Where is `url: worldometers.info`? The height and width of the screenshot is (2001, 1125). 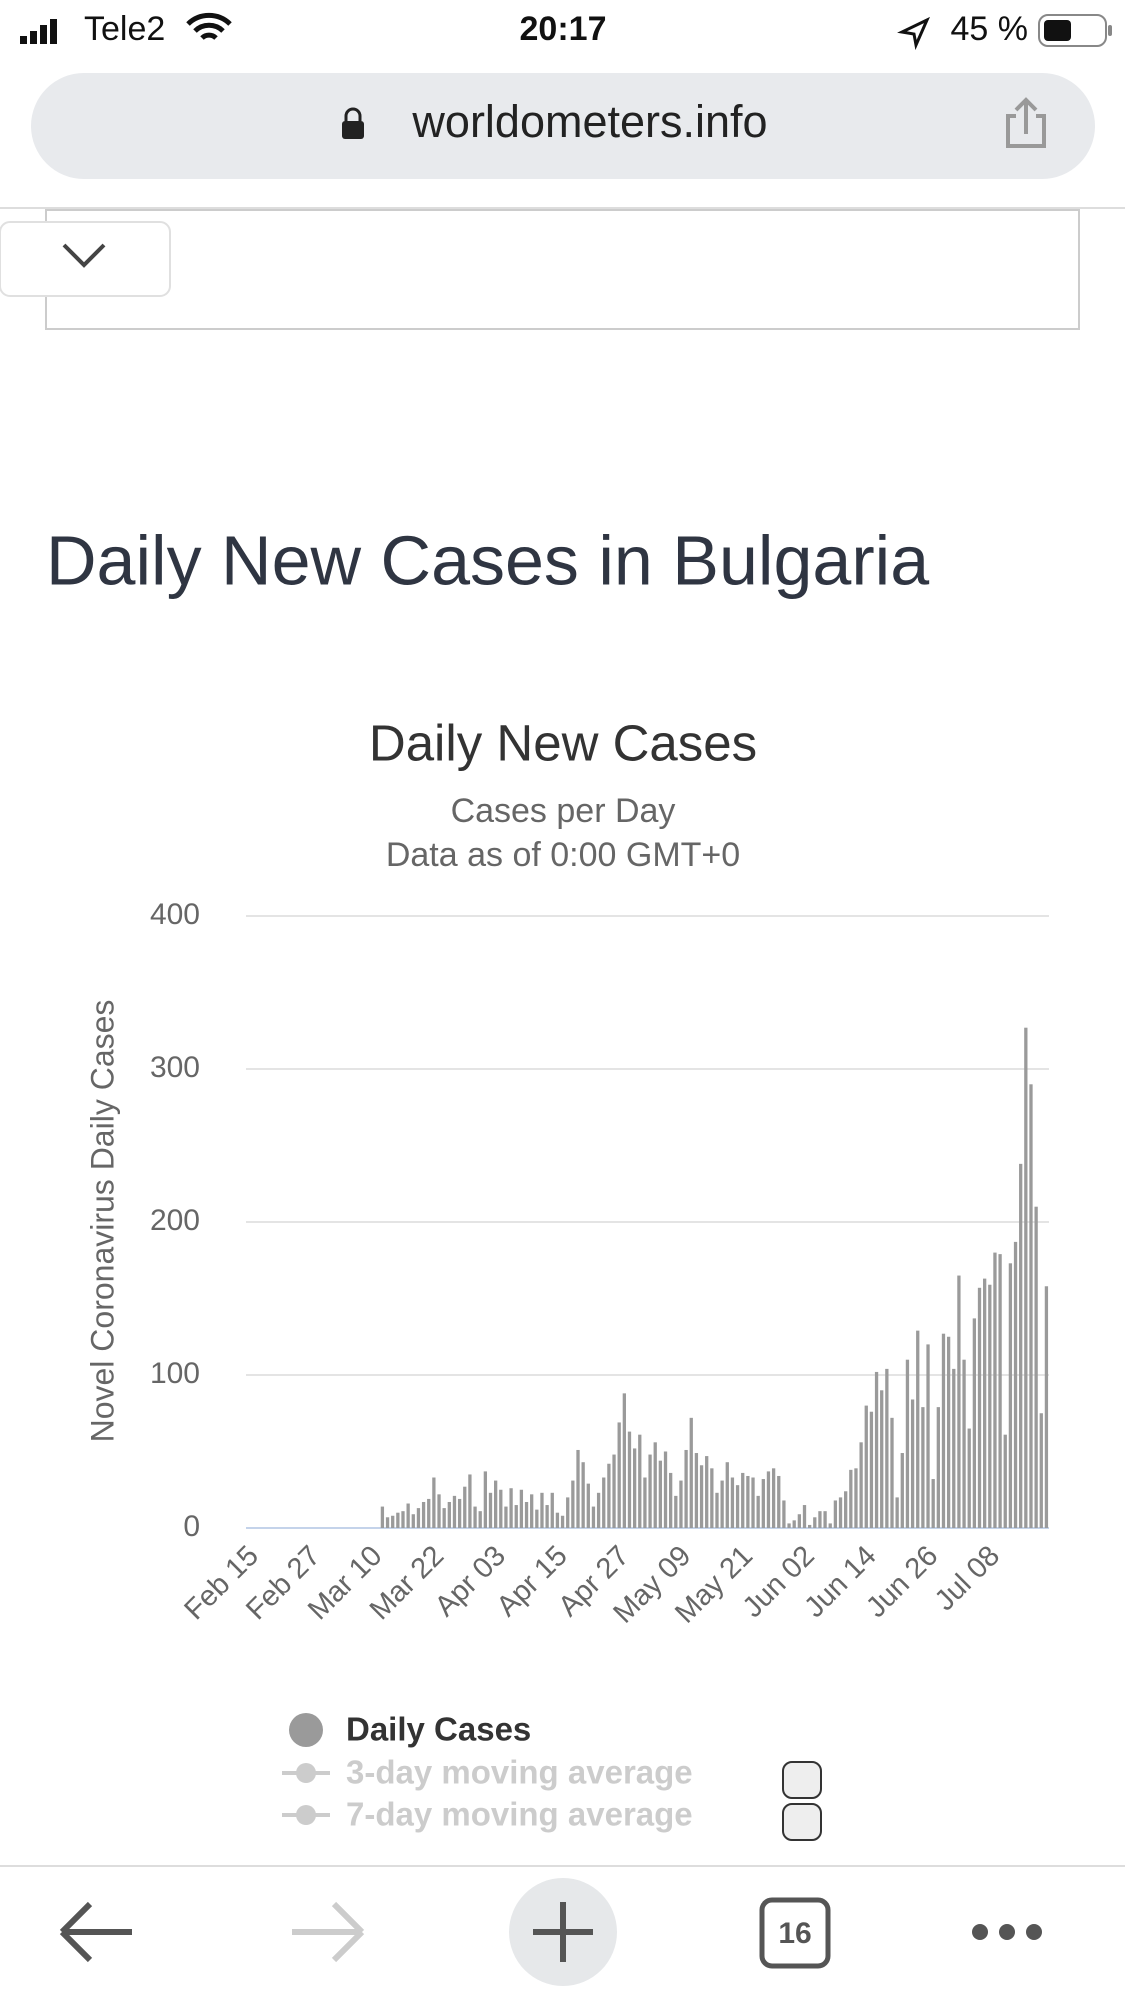 url: worldometers.info is located at coordinates (589, 121).